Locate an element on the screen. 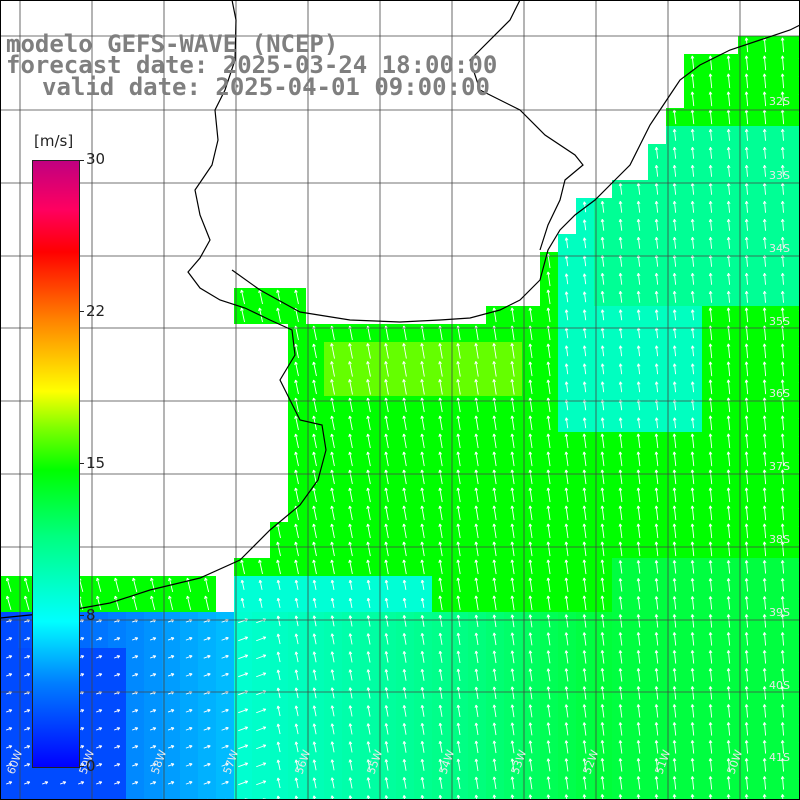 This screenshot has width=800, height=800. colorbar is located at coordinates (56, 464).